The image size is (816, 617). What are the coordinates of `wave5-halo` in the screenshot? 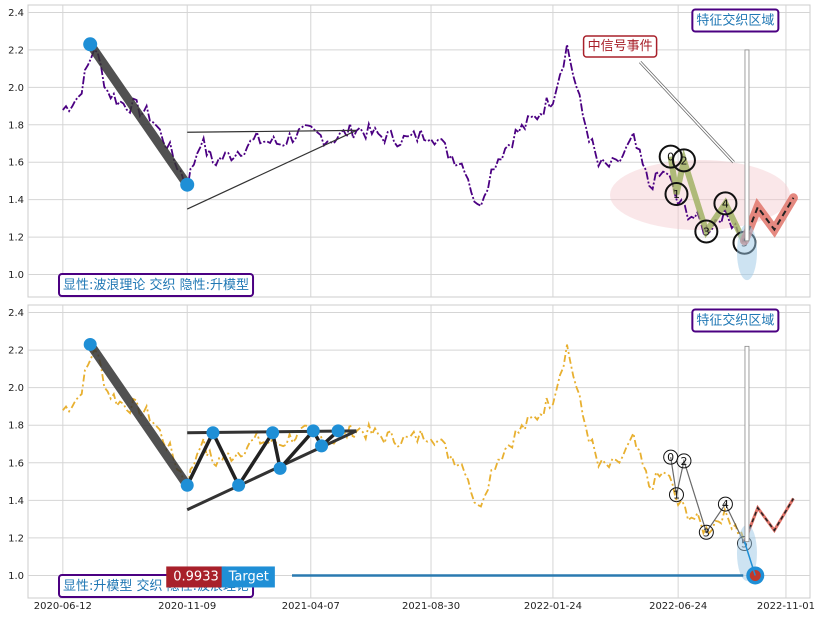 It's located at (746, 252).